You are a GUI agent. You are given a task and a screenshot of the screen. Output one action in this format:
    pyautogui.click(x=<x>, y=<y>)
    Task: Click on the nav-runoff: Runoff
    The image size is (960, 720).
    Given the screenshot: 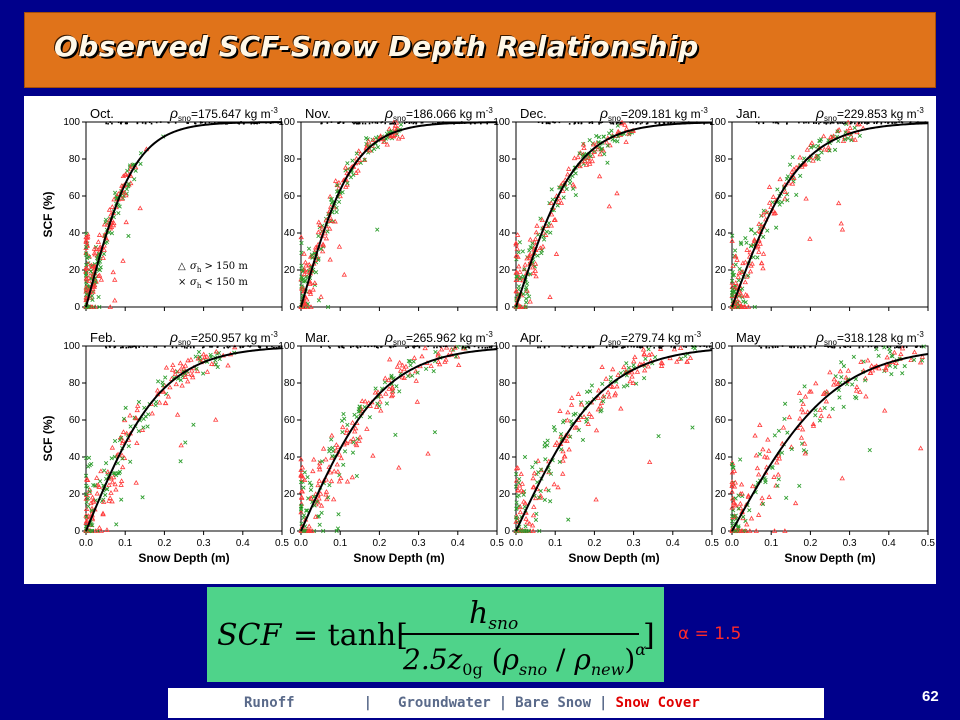 What is the action you would take?
    pyautogui.click(x=269, y=703)
    